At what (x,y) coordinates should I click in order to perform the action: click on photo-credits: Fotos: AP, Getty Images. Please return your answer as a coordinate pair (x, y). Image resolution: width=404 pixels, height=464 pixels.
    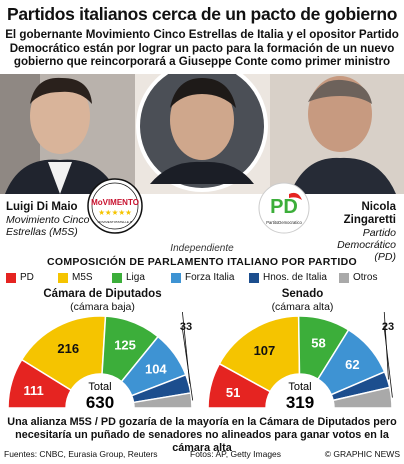
    Looking at the image, I should click on (236, 454).